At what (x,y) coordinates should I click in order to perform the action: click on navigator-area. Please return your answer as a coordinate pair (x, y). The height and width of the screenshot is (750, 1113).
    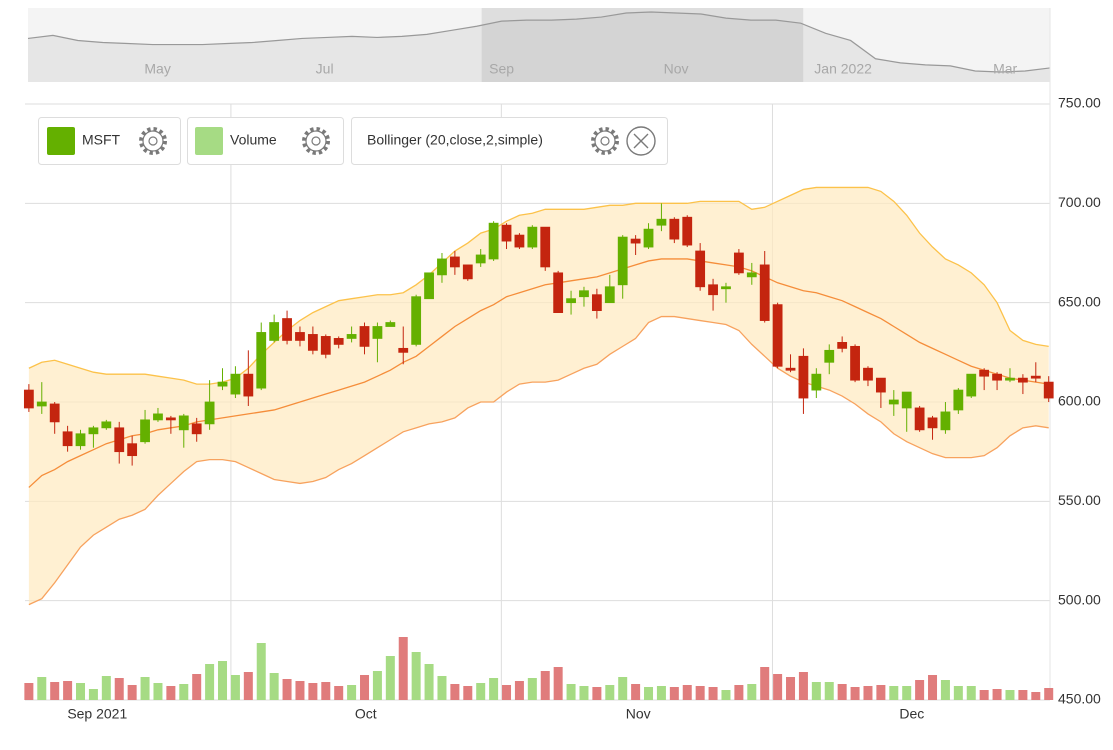
    Looking at the image, I should click on (539, 47).